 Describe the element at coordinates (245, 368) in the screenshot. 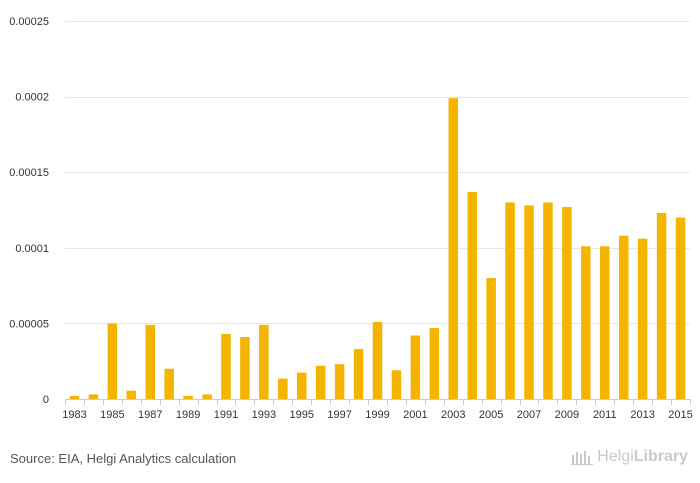

I see `bar-1992` at that location.